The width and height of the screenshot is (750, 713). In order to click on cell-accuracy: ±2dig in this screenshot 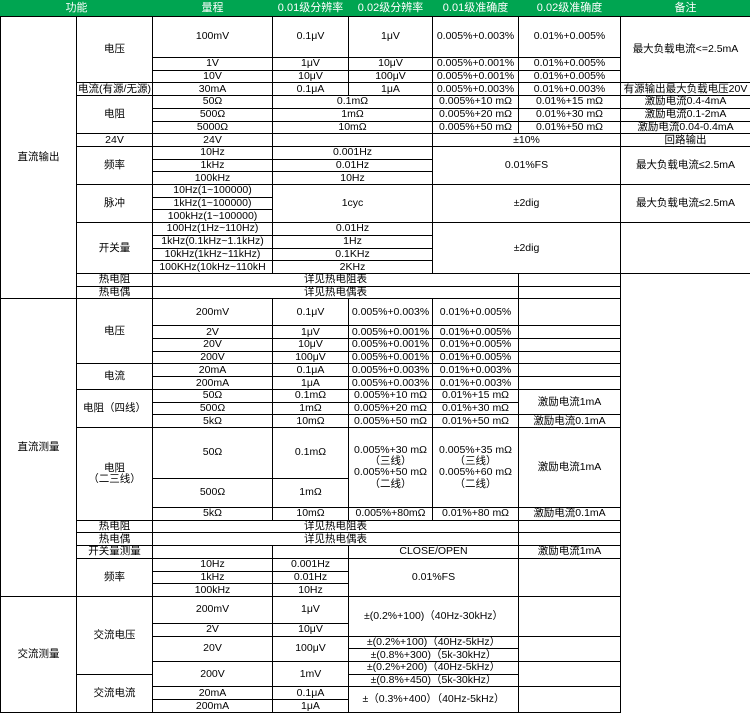, I will do `click(526, 248)`.